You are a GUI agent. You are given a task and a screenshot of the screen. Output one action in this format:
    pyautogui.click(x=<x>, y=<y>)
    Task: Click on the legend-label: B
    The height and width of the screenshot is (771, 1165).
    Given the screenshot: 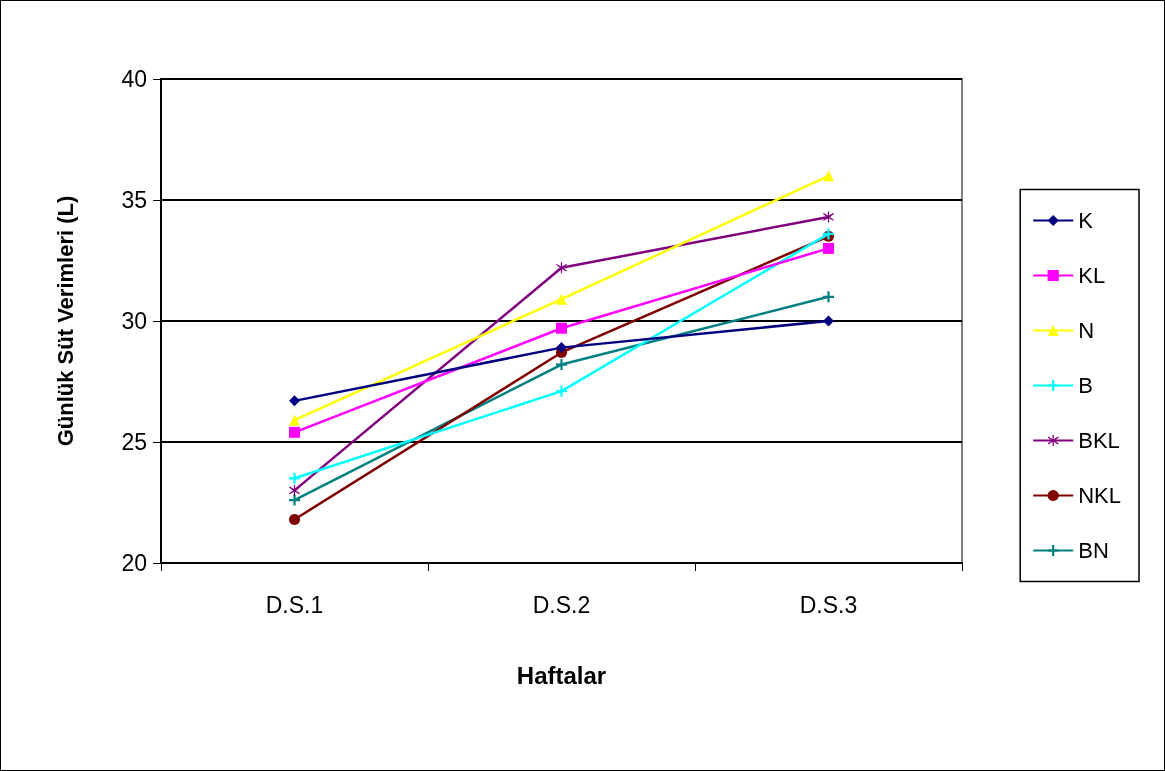 What is the action you would take?
    pyautogui.click(x=1085, y=385)
    